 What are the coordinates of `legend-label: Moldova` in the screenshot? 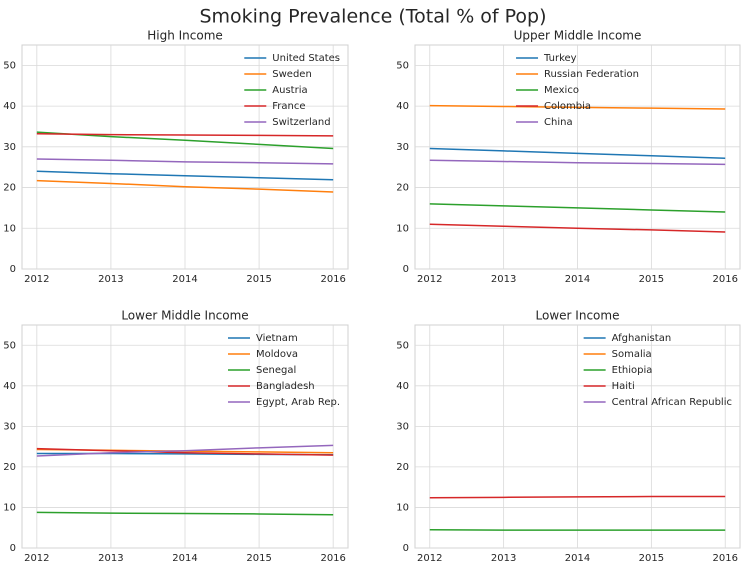 It's located at (277, 354).